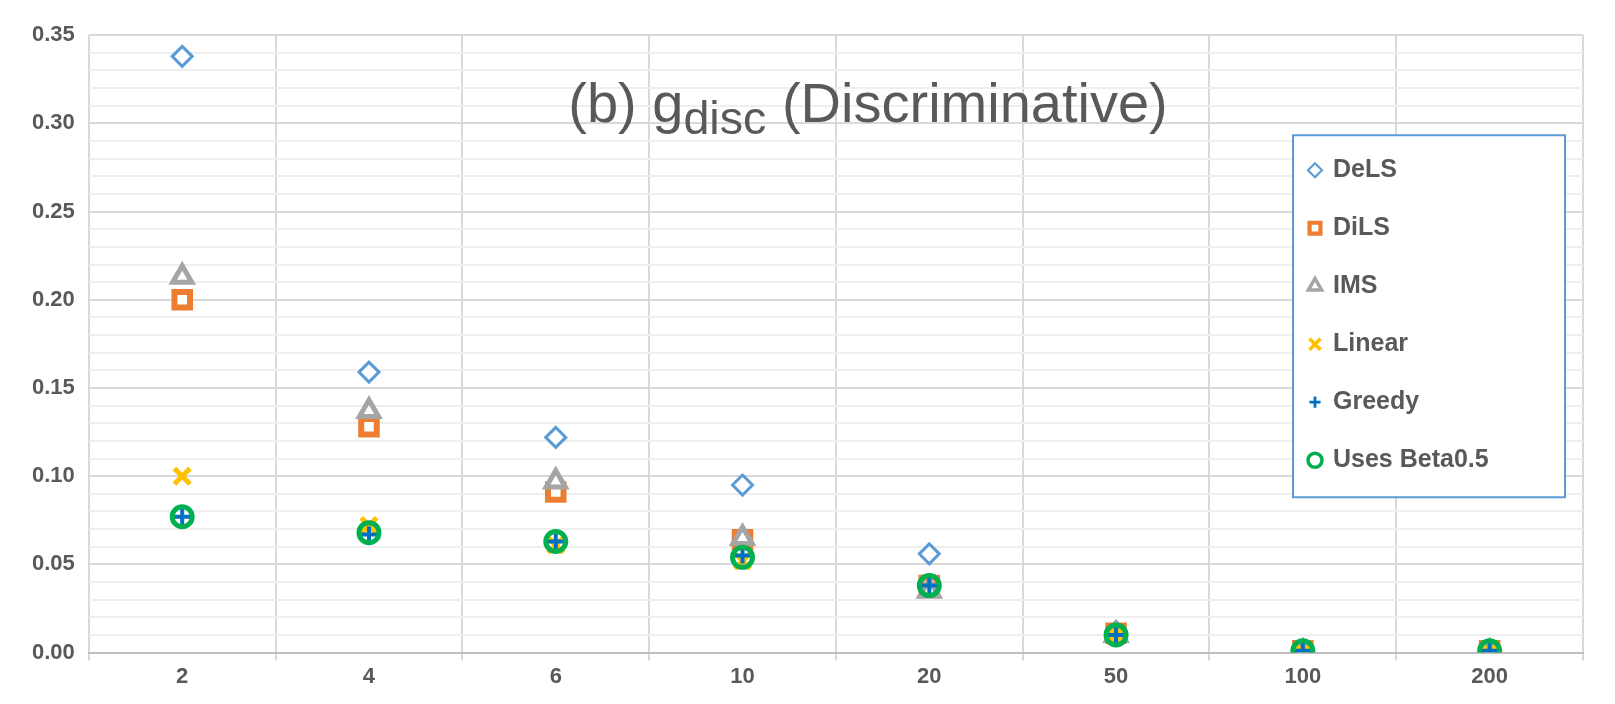  I want to click on legend-label: IMS, so click(1355, 284).